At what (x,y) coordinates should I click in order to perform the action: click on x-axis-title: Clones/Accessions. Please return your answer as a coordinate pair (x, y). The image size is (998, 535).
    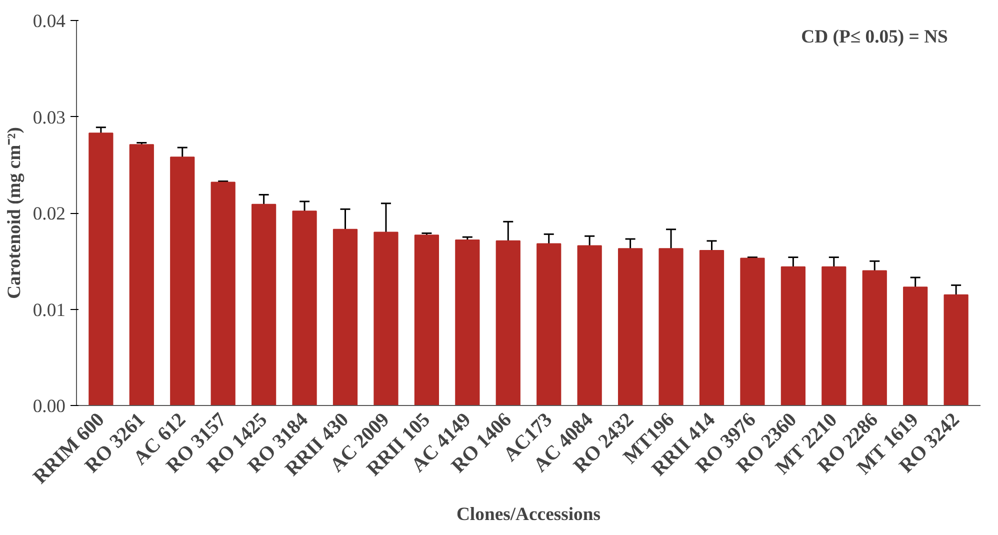
    Looking at the image, I should click on (528, 515).